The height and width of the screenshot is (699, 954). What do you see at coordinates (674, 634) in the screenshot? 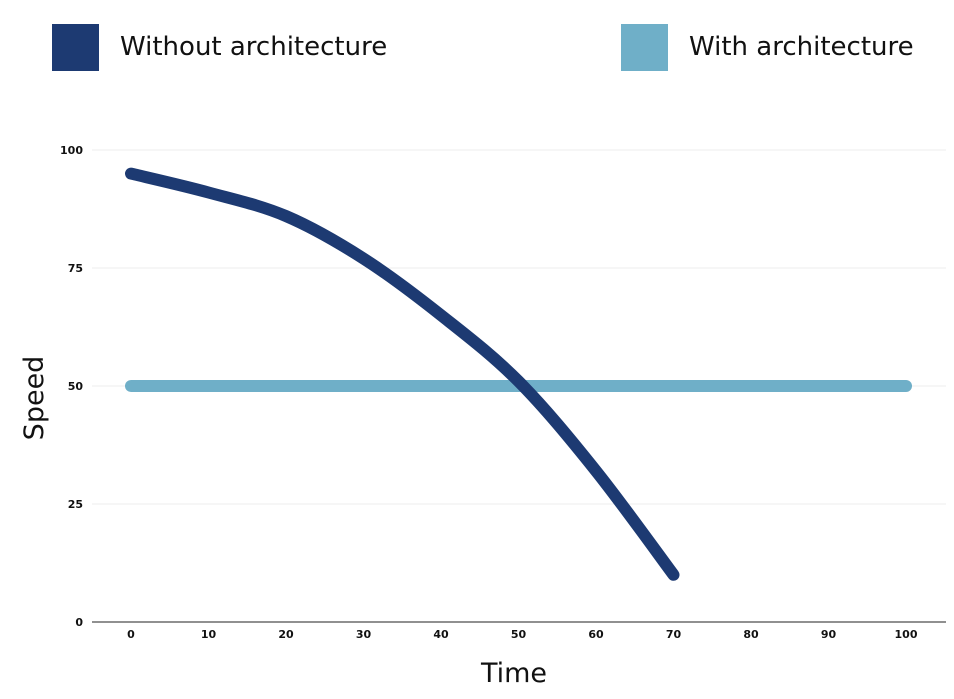
I see `x-tick-label-70: 70` at bounding box center [674, 634].